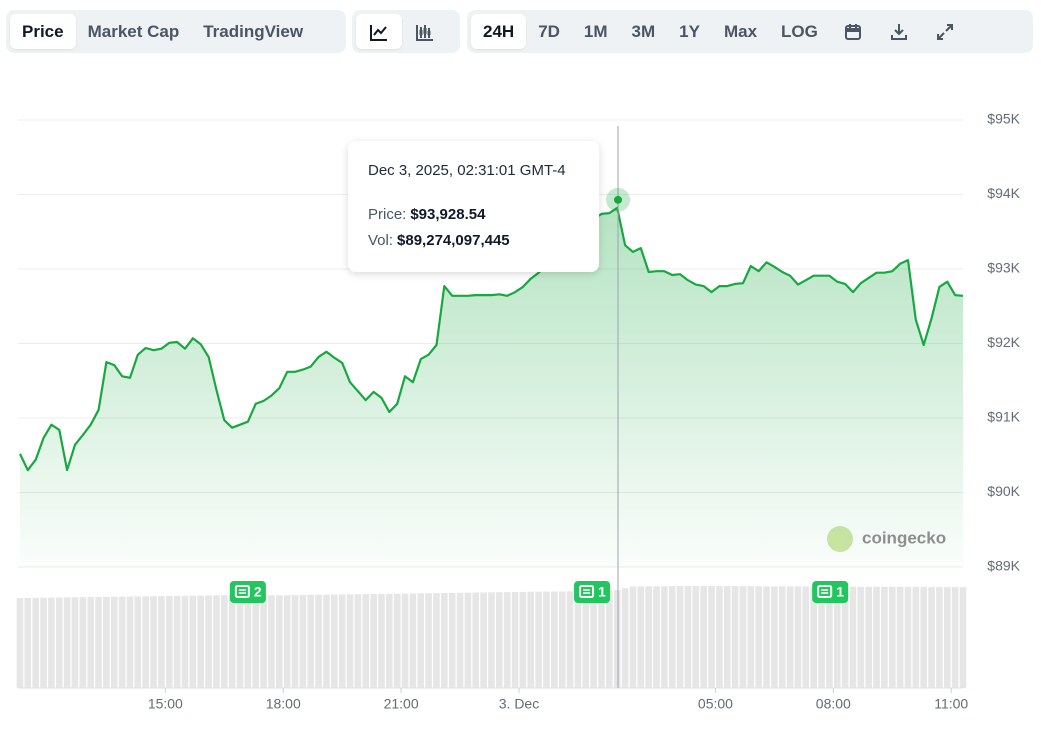 The height and width of the screenshot is (734, 1041). I want to click on tab-button: 1M, so click(595, 31).